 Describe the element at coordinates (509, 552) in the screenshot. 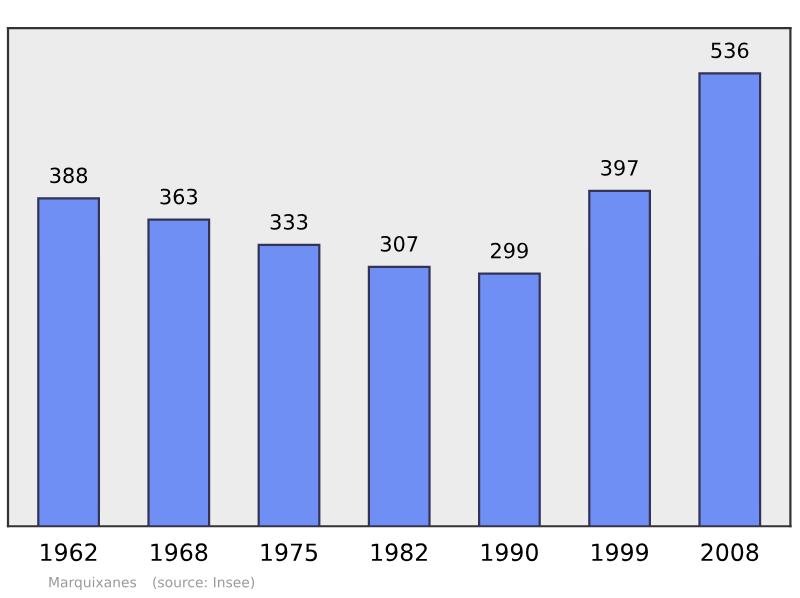

I see `x-tick-label: 1990` at that location.